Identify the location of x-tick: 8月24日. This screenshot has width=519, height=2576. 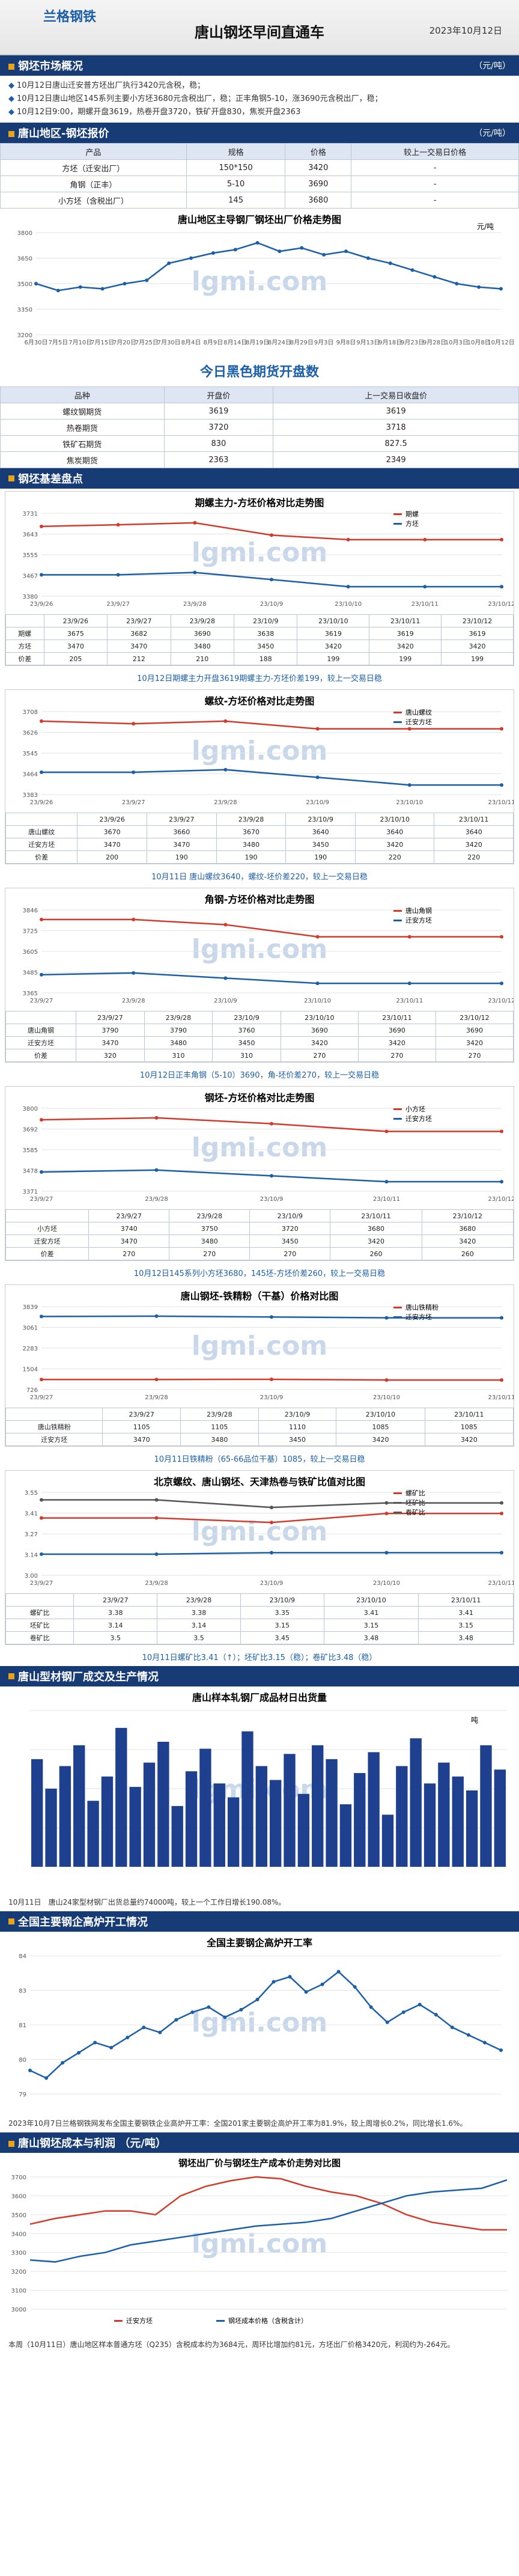
(279, 342).